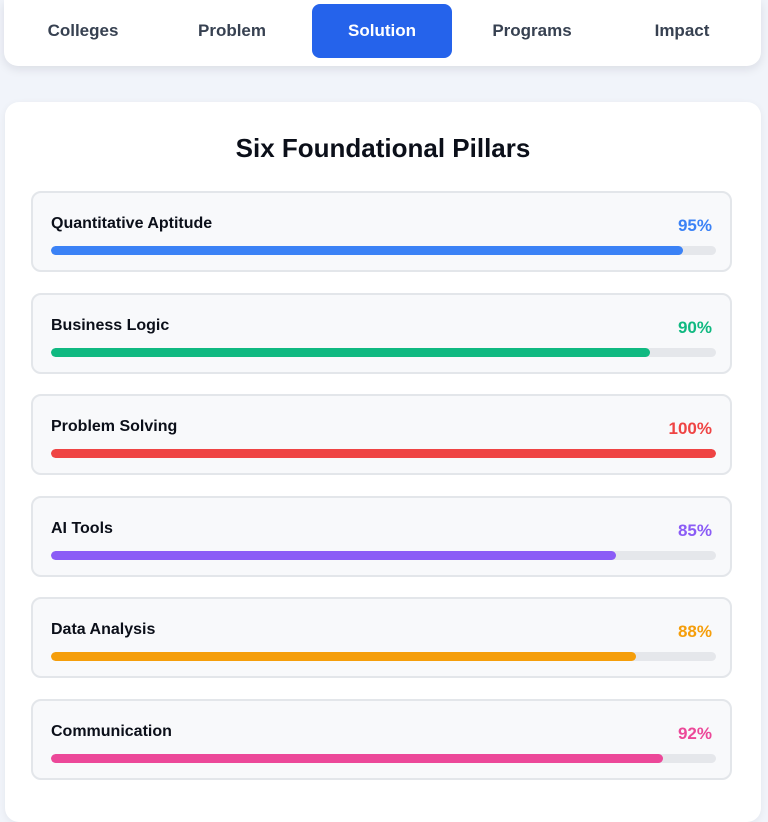 The width and height of the screenshot is (768, 822). I want to click on pillar-name: AI Tools, so click(82, 528).